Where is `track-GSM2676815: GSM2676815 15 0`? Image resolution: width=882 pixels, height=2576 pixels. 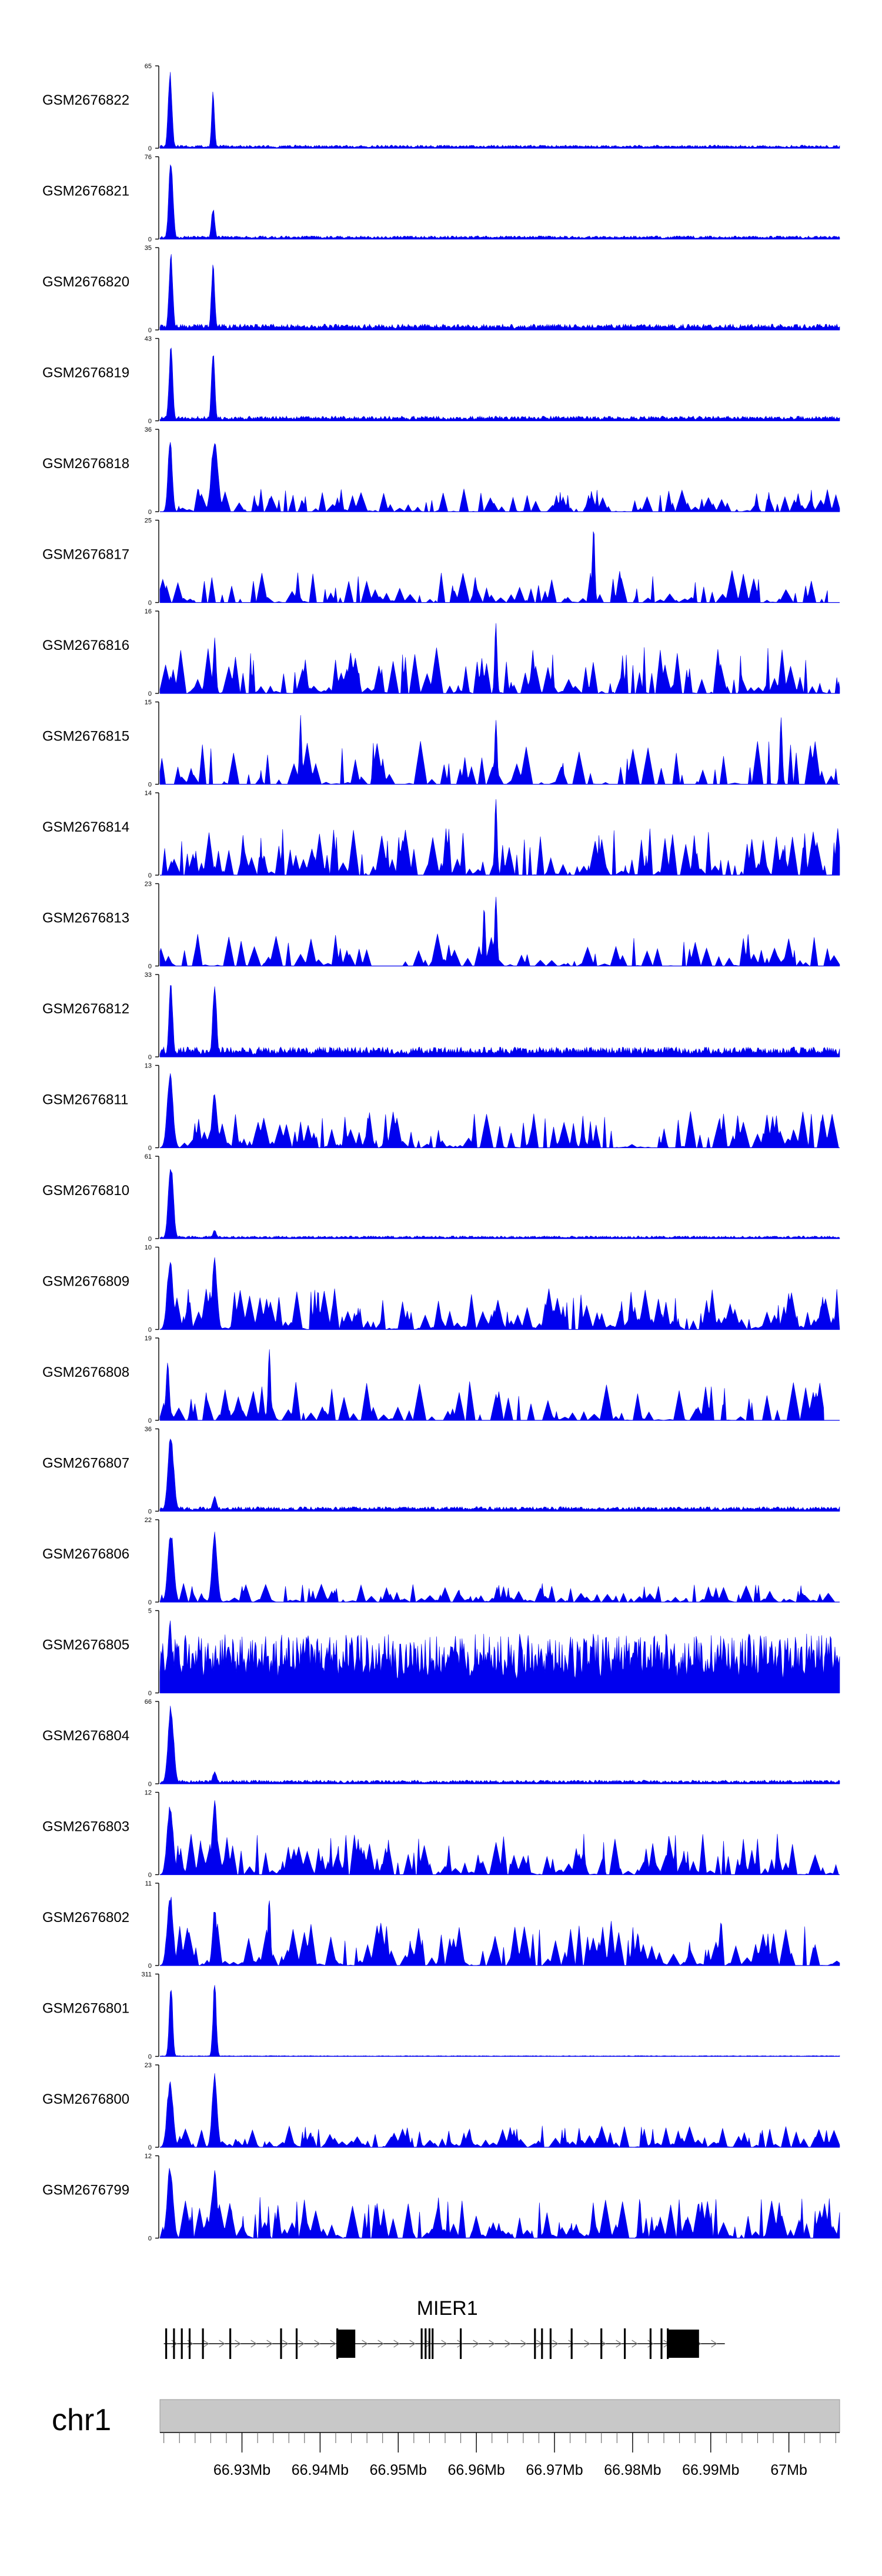
track-GSM2676815: GSM2676815 15 0 is located at coordinates (441, 744).